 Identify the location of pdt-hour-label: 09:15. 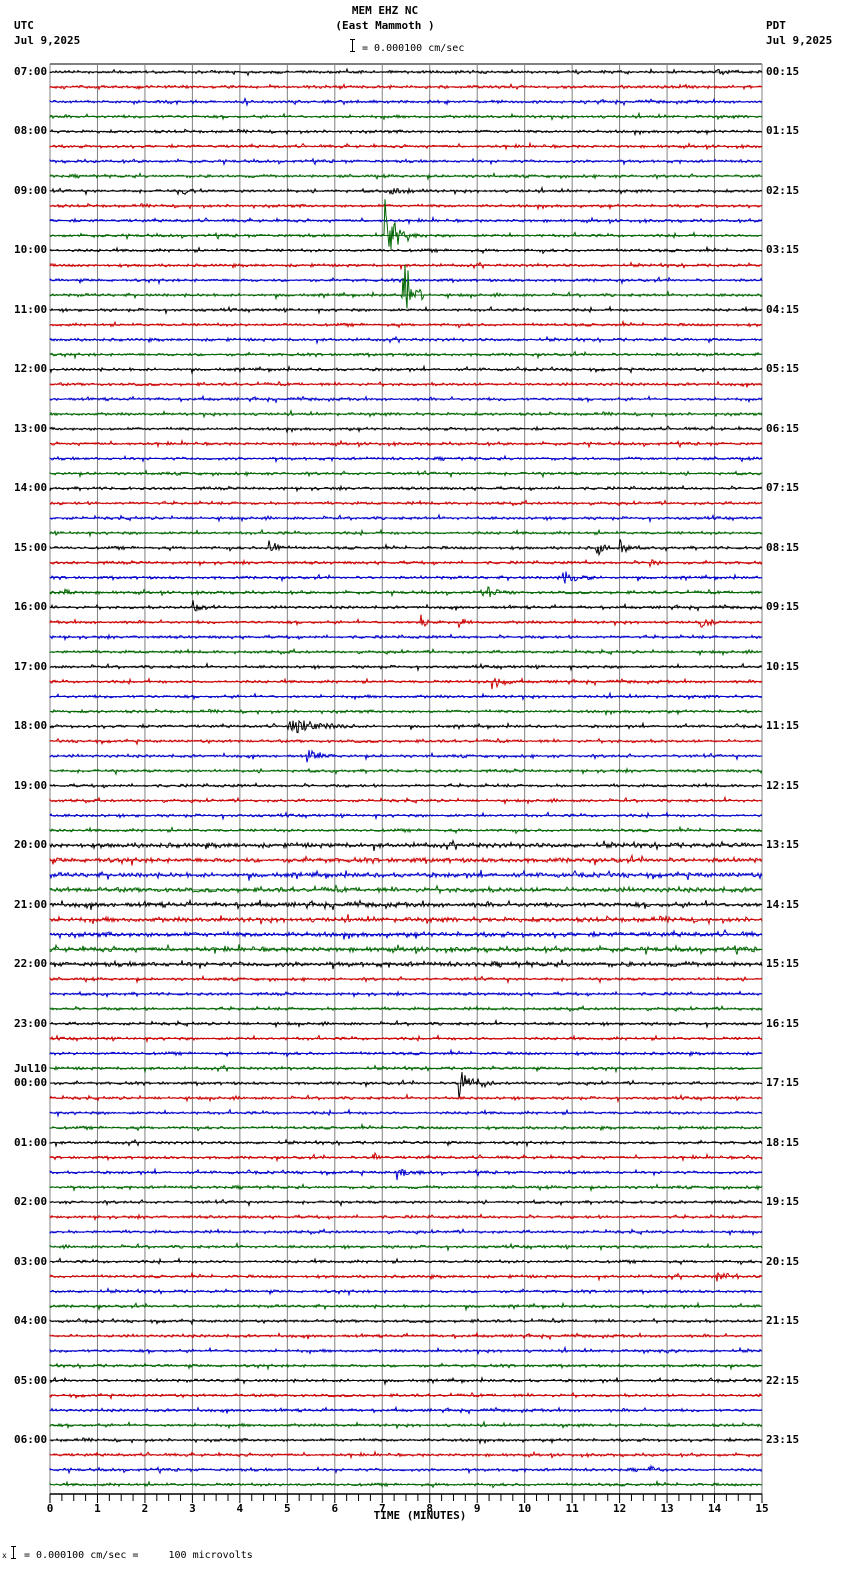
(783, 607).